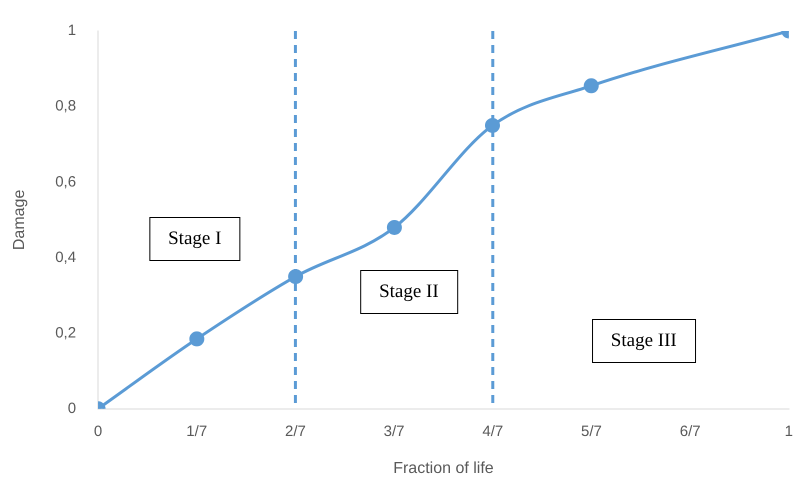 This screenshot has height=488, width=807. I want to click on x-tick-label: 0, so click(98, 431).